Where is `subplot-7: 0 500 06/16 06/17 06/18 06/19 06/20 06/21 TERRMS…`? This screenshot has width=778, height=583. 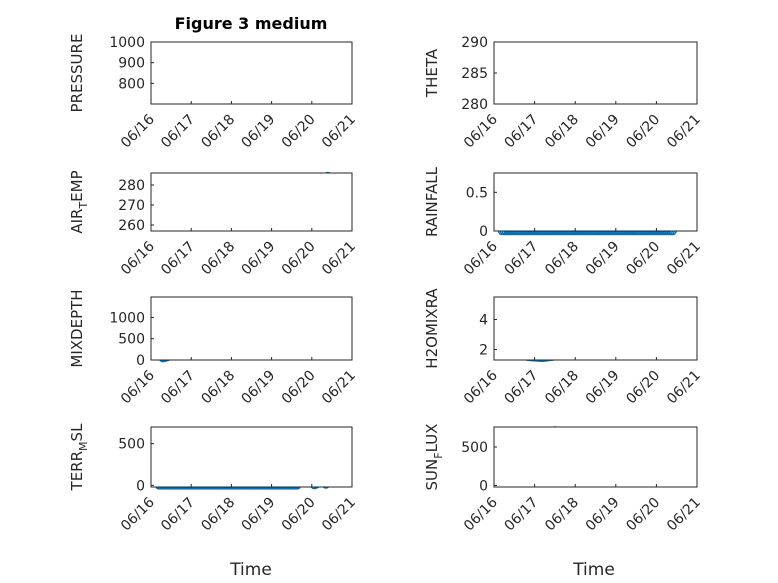
subplot-7: 0 500 06/16 06/17 06/18 06/19 06/20 06/21 TERRMS… is located at coordinates (213, 478).